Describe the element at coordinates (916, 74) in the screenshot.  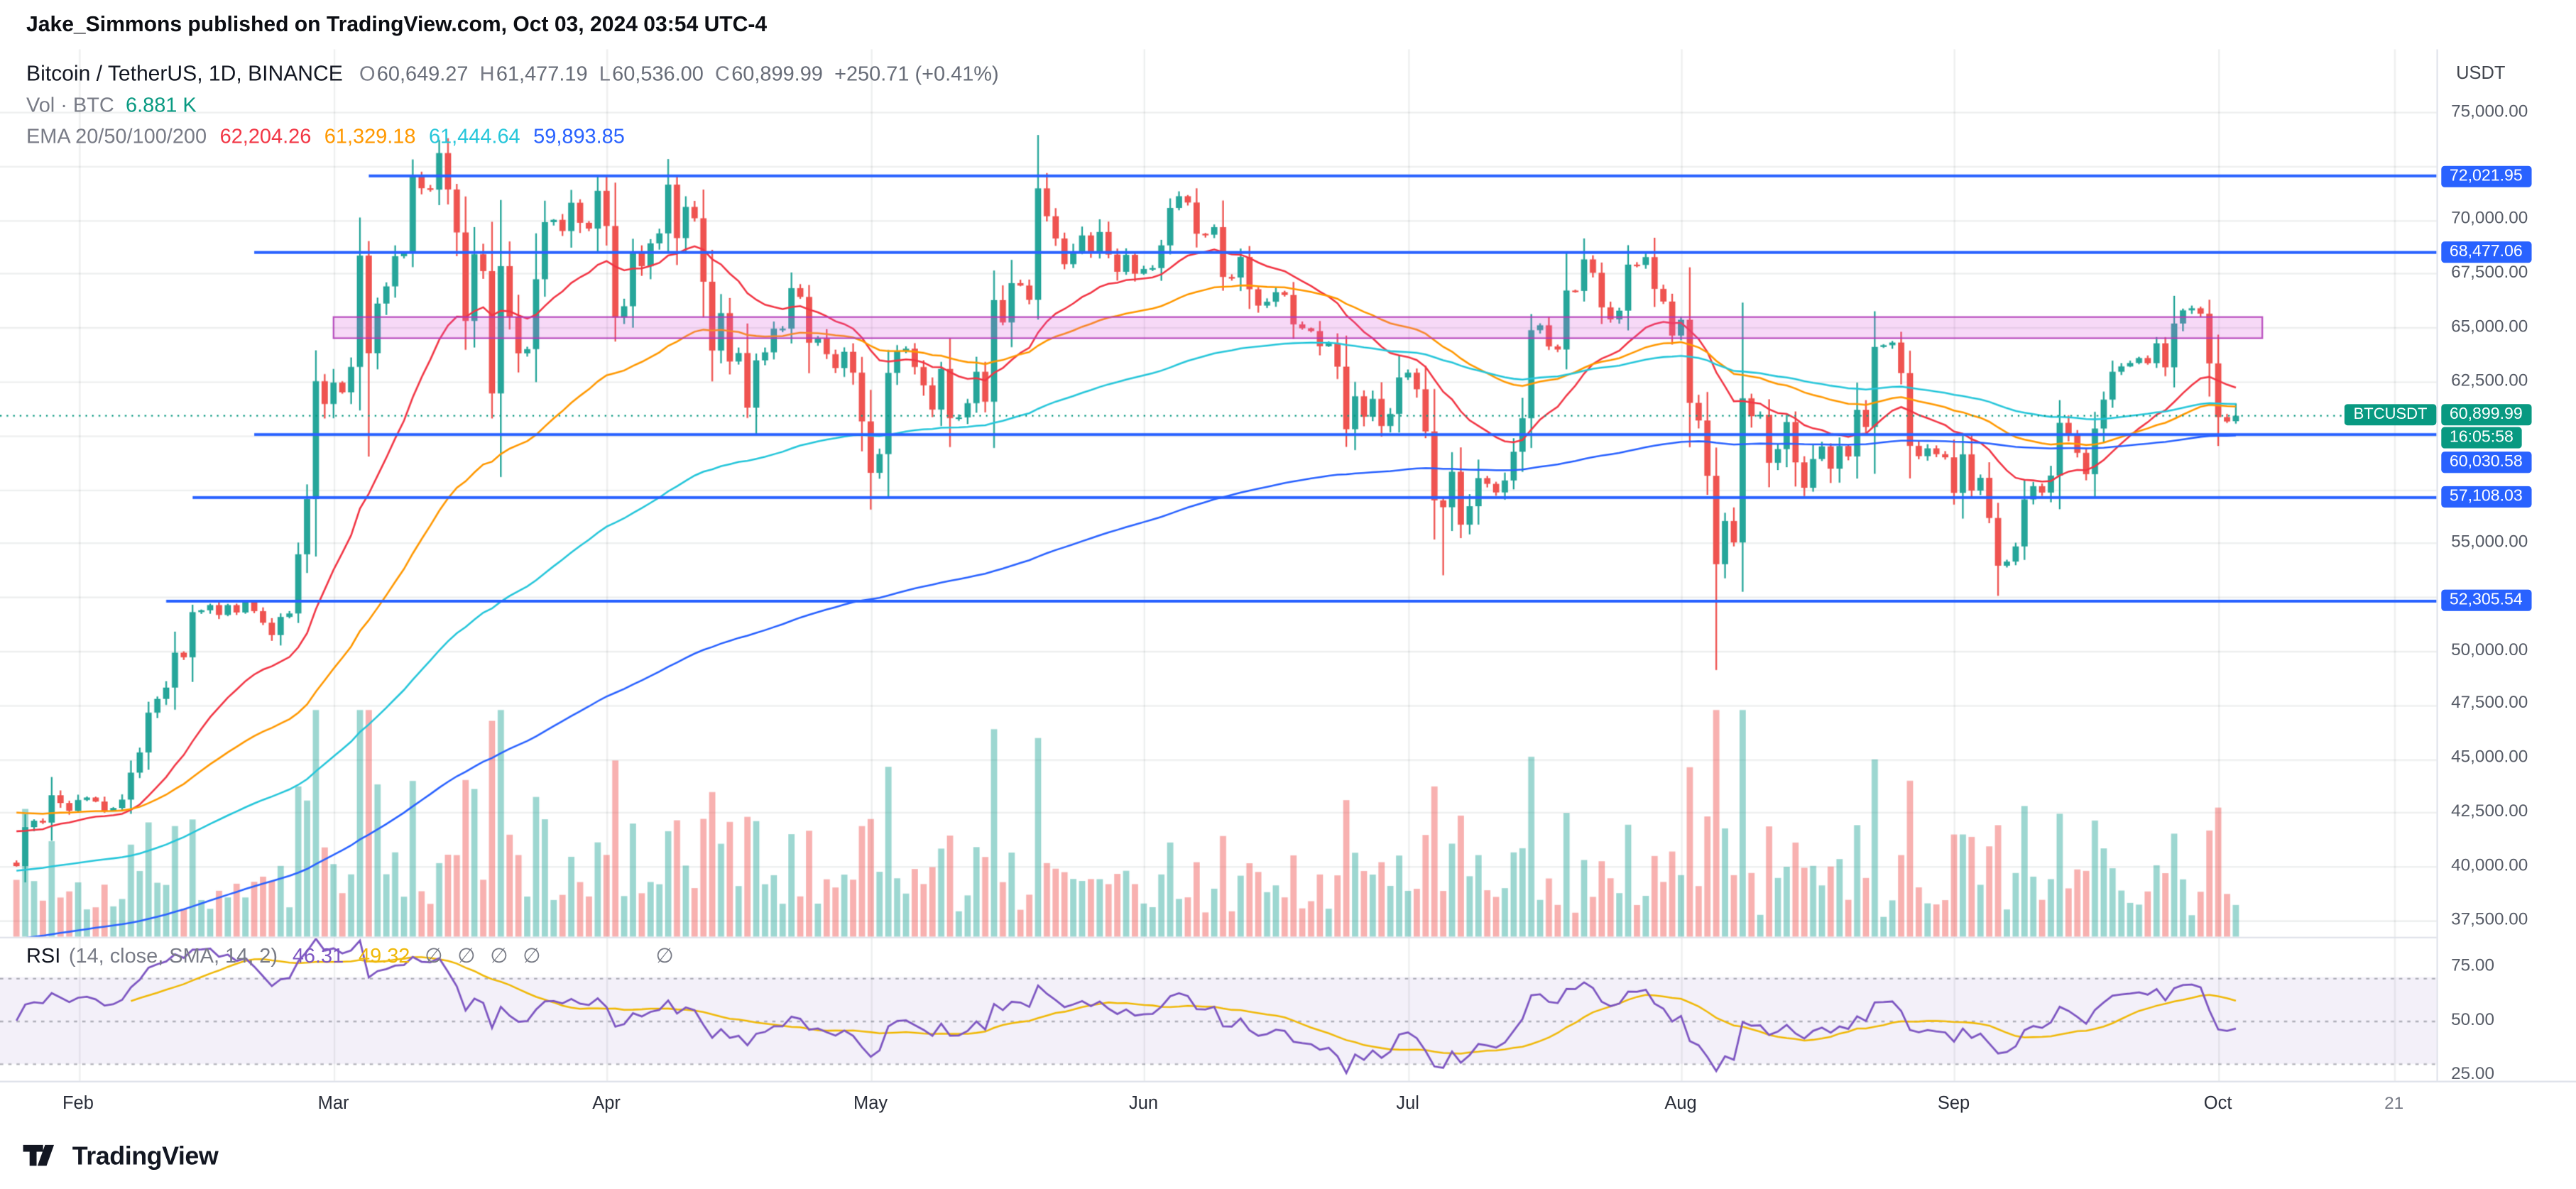
I see `price-change: +250.71 (+0.41%)` at that location.